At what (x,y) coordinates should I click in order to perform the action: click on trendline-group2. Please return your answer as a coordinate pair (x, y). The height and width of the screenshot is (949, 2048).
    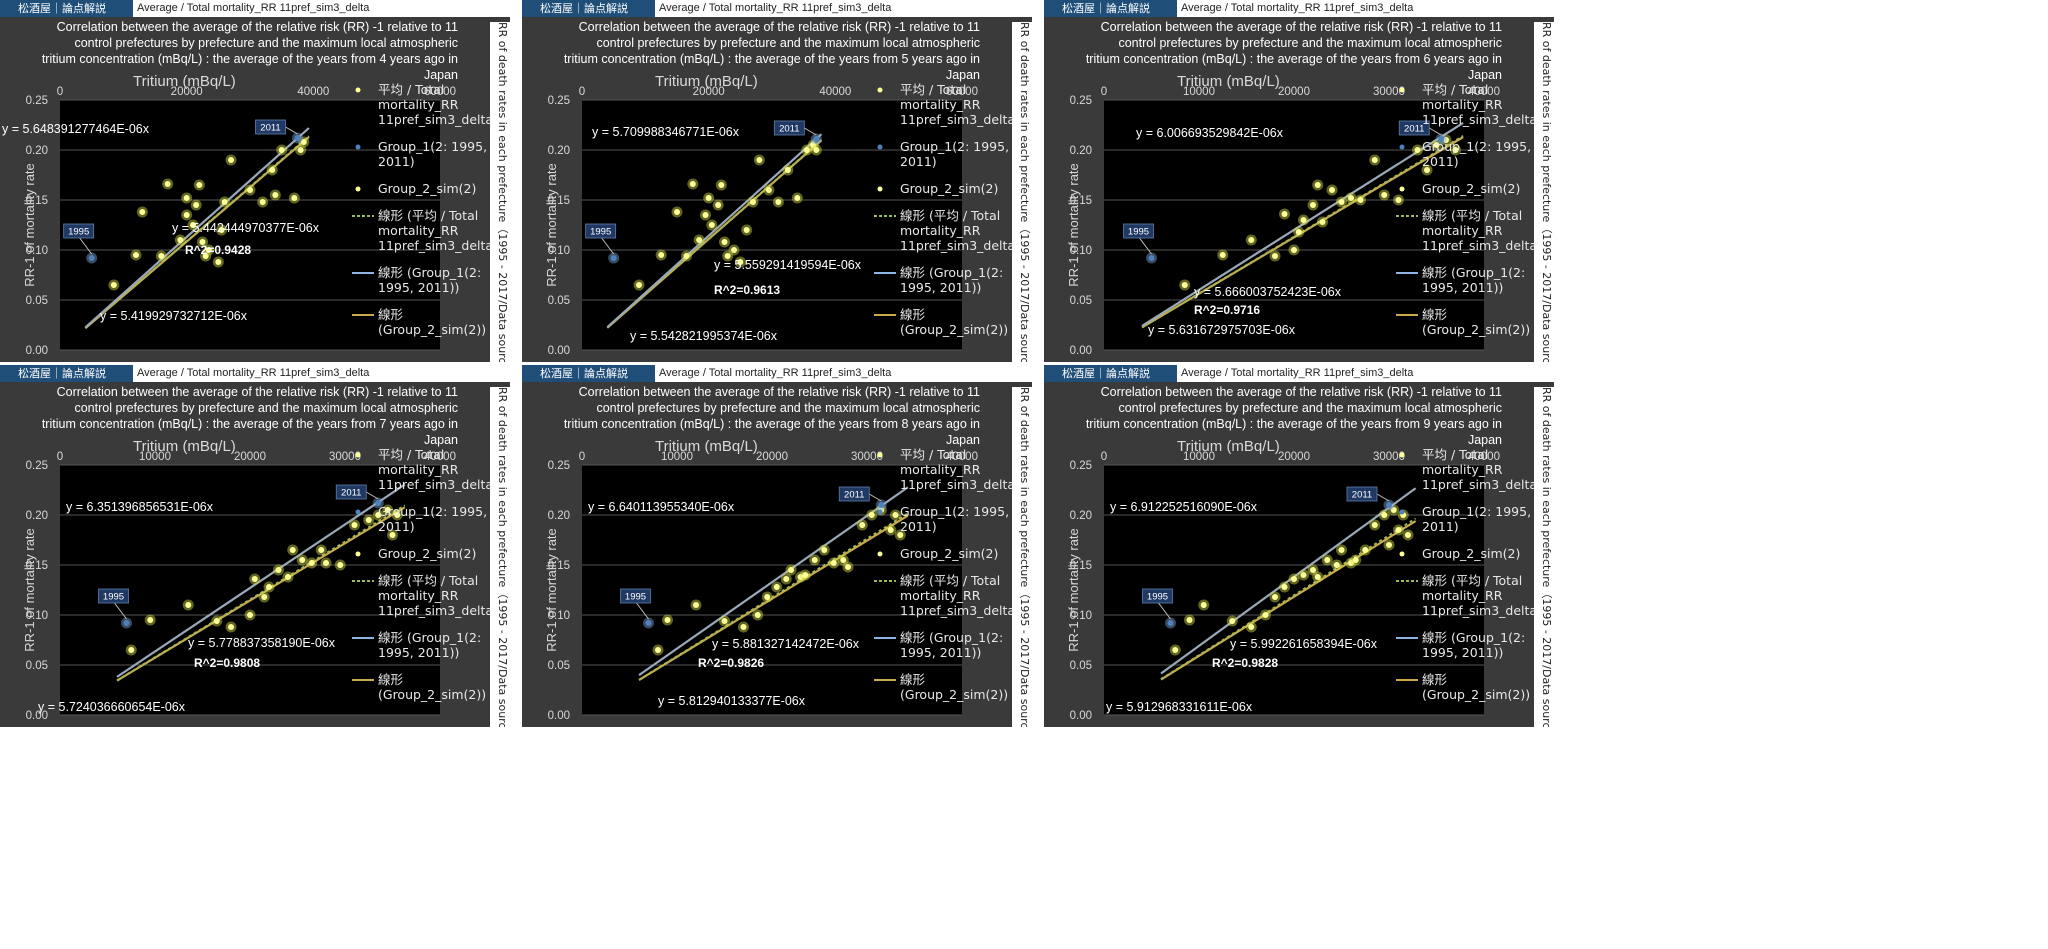
    Looking at the image, I should click on (773, 598).